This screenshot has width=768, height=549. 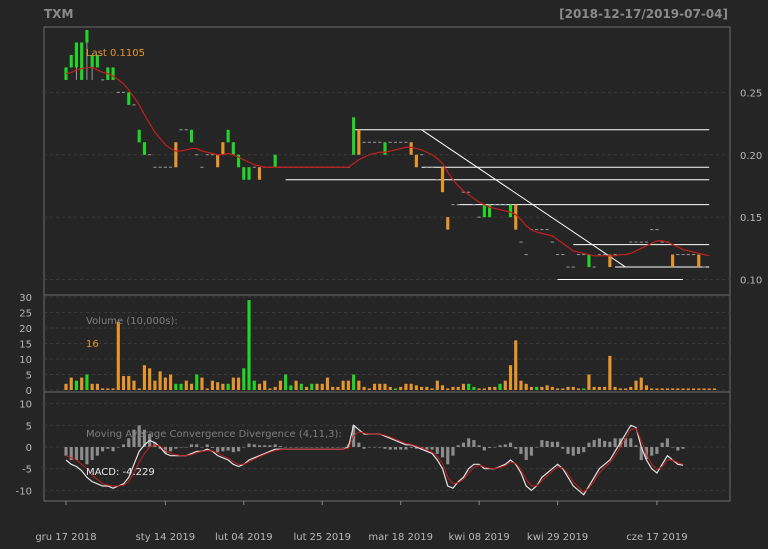 I want to click on volume-tick-label: 30, so click(x=25, y=298).